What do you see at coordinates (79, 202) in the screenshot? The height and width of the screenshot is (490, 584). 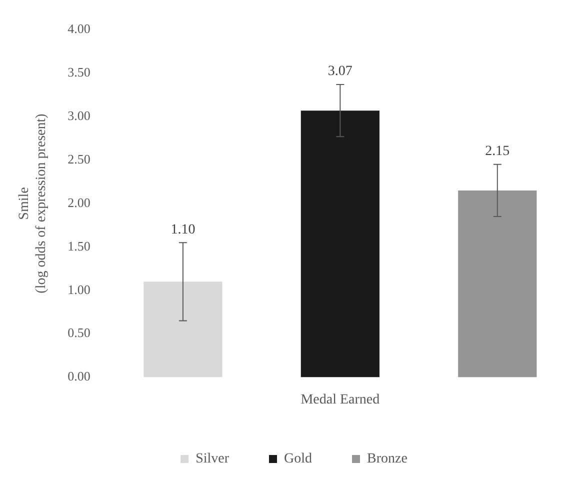 I see `y-tick-label: 2.00` at bounding box center [79, 202].